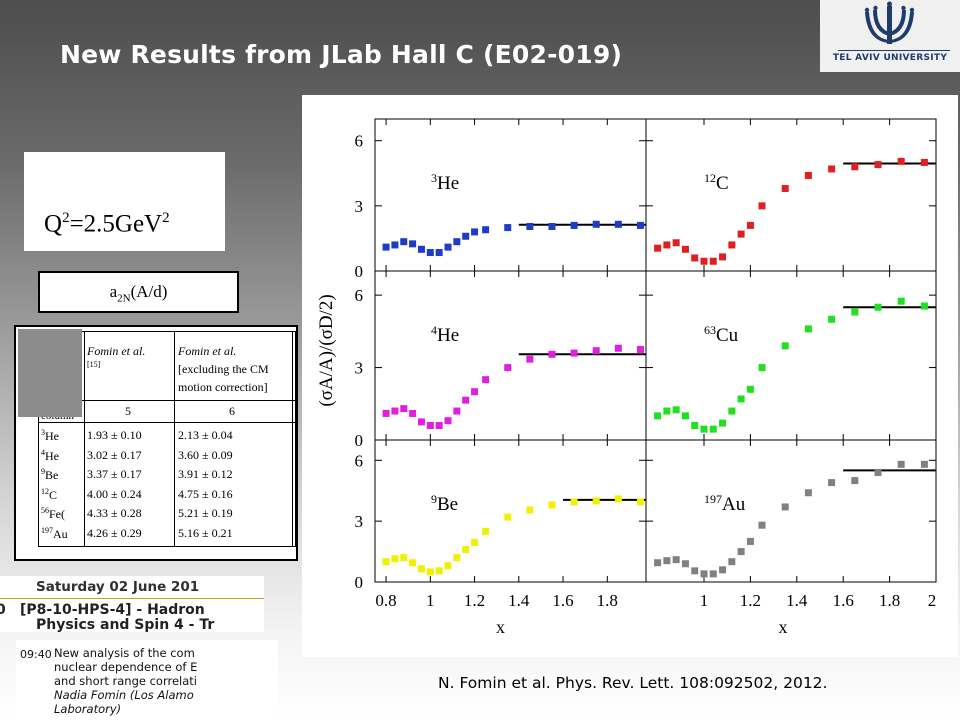 The height and width of the screenshot is (720, 960). What do you see at coordinates (704, 600) in the screenshot?
I see `x-tick-label: 1` at bounding box center [704, 600].